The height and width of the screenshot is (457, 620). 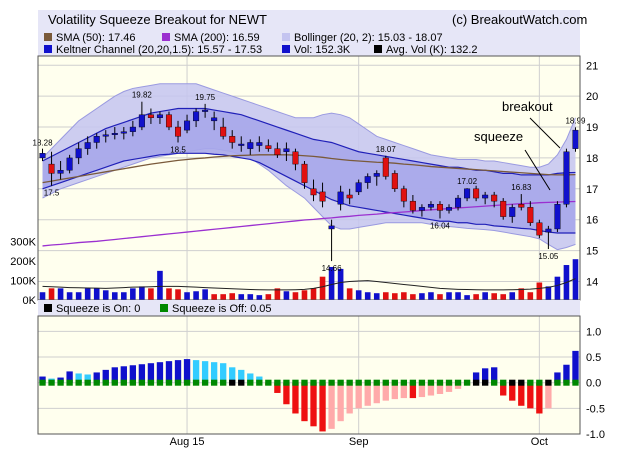 What do you see at coordinates (217, 38) in the screenshot?
I see `legend-label-sma200: SMA (200): 16.59` at bounding box center [217, 38].